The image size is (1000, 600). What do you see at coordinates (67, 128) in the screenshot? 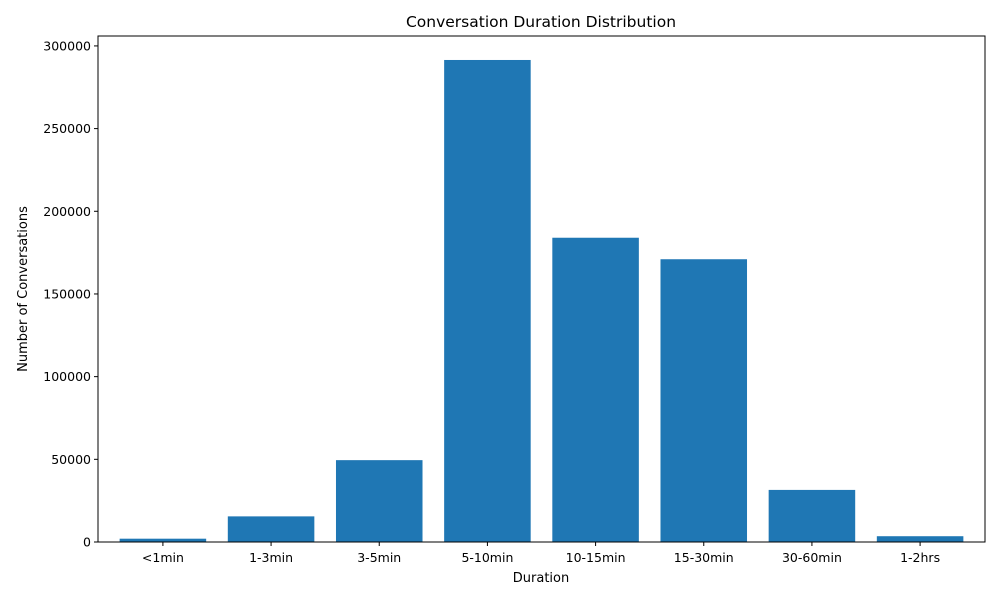
I see `y-tick-label: 250000` at bounding box center [67, 128].